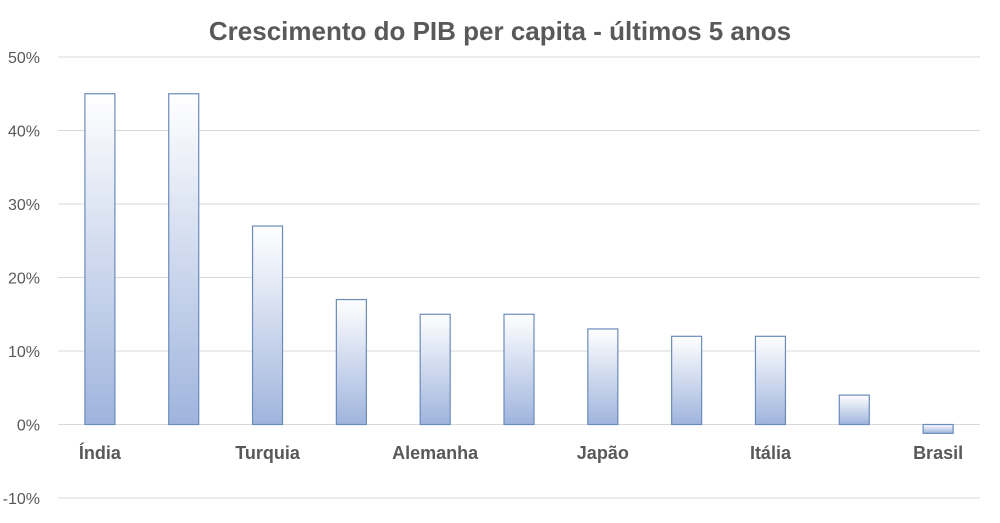  What do you see at coordinates (24, 58) in the screenshot?
I see `y-tick-label: 50%` at bounding box center [24, 58].